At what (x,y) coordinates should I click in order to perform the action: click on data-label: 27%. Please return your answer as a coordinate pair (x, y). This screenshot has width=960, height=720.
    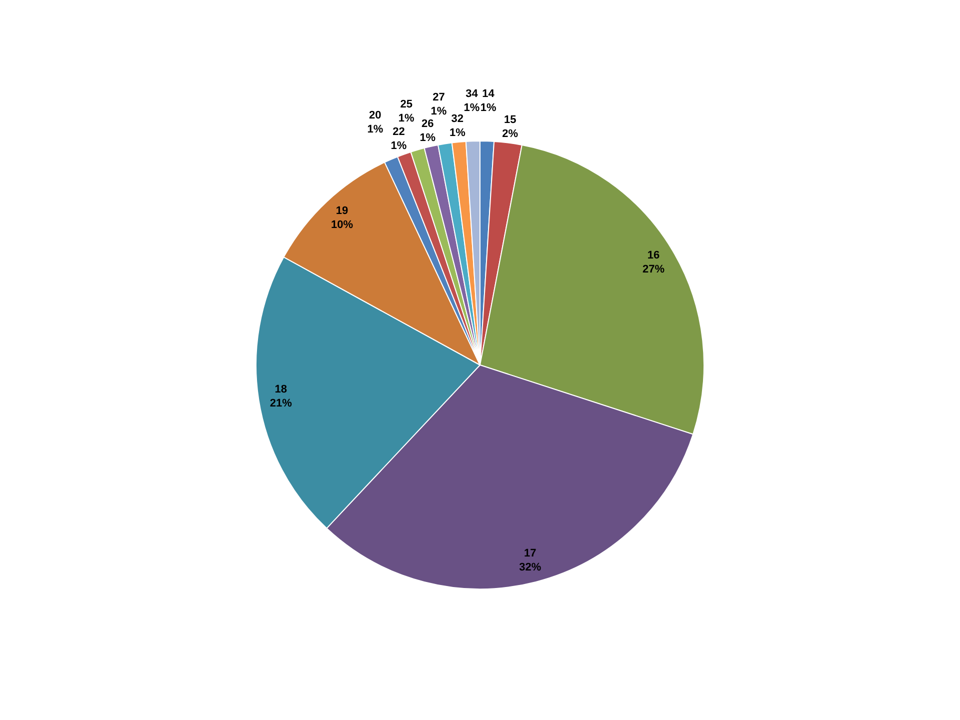
    Looking at the image, I should click on (653, 269).